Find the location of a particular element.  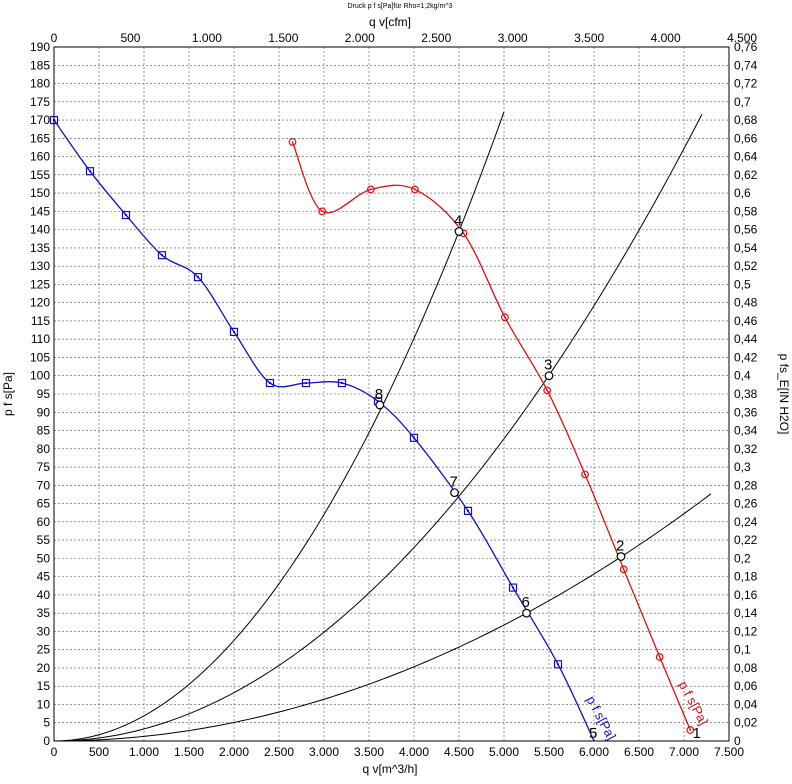

x-tick-label: 4.000 is located at coordinates (414, 752).